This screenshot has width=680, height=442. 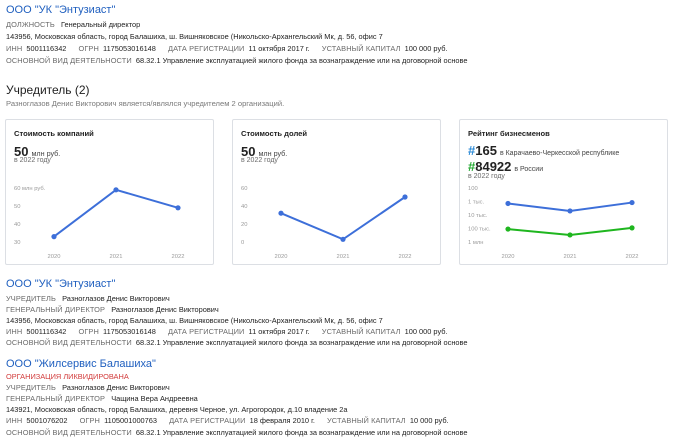 I want to click on ogrn-value: 1175053016148, so click(x=129, y=48).